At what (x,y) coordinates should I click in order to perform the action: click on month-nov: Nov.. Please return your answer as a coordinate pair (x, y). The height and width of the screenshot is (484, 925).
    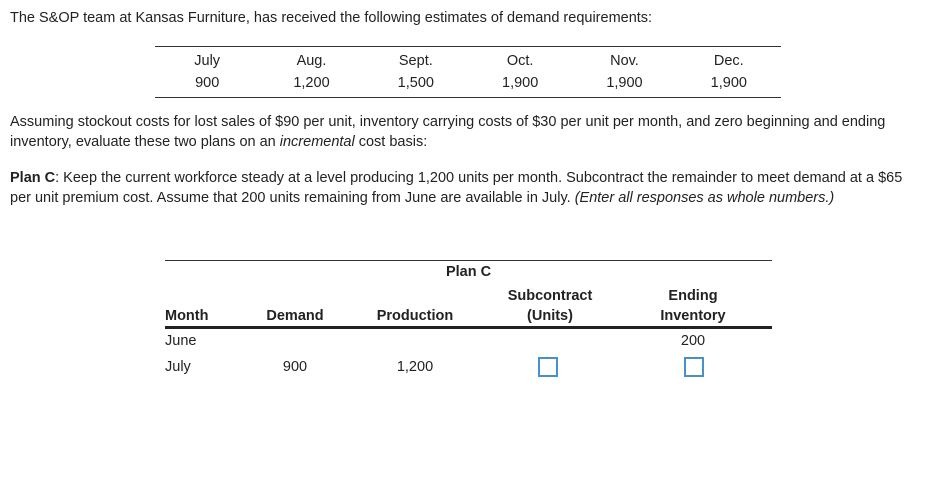
    Looking at the image, I should click on (624, 61).